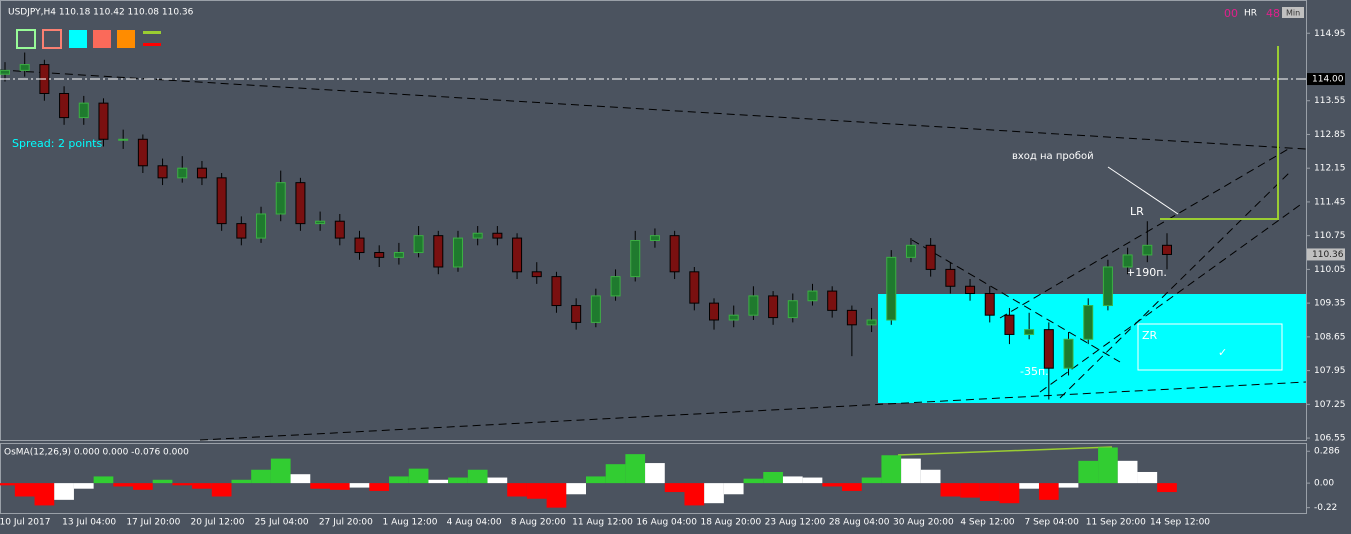 The image size is (1351, 534). Describe the element at coordinates (101, 13) in the screenshot. I see `chart-title: USDJPY,H4 110.18 110.42 110.08 110.36` at that location.